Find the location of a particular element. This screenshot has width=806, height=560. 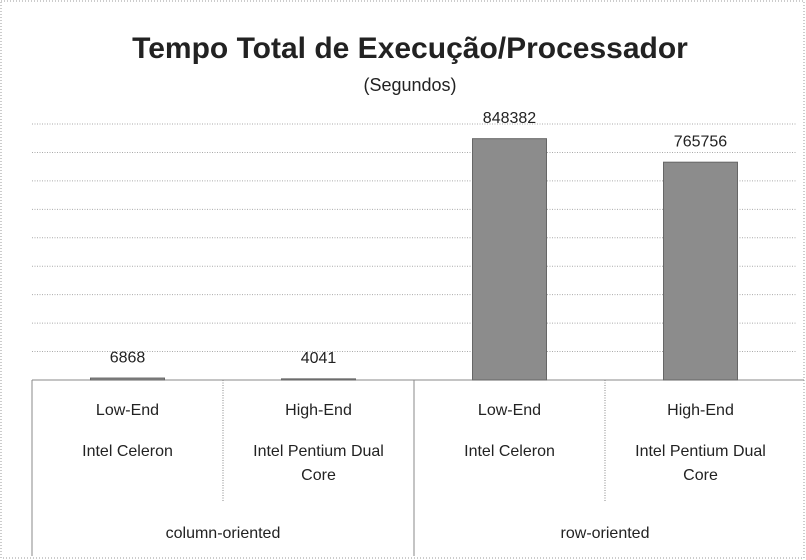

group-label: row-oriented is located at coordinates (605, 533).